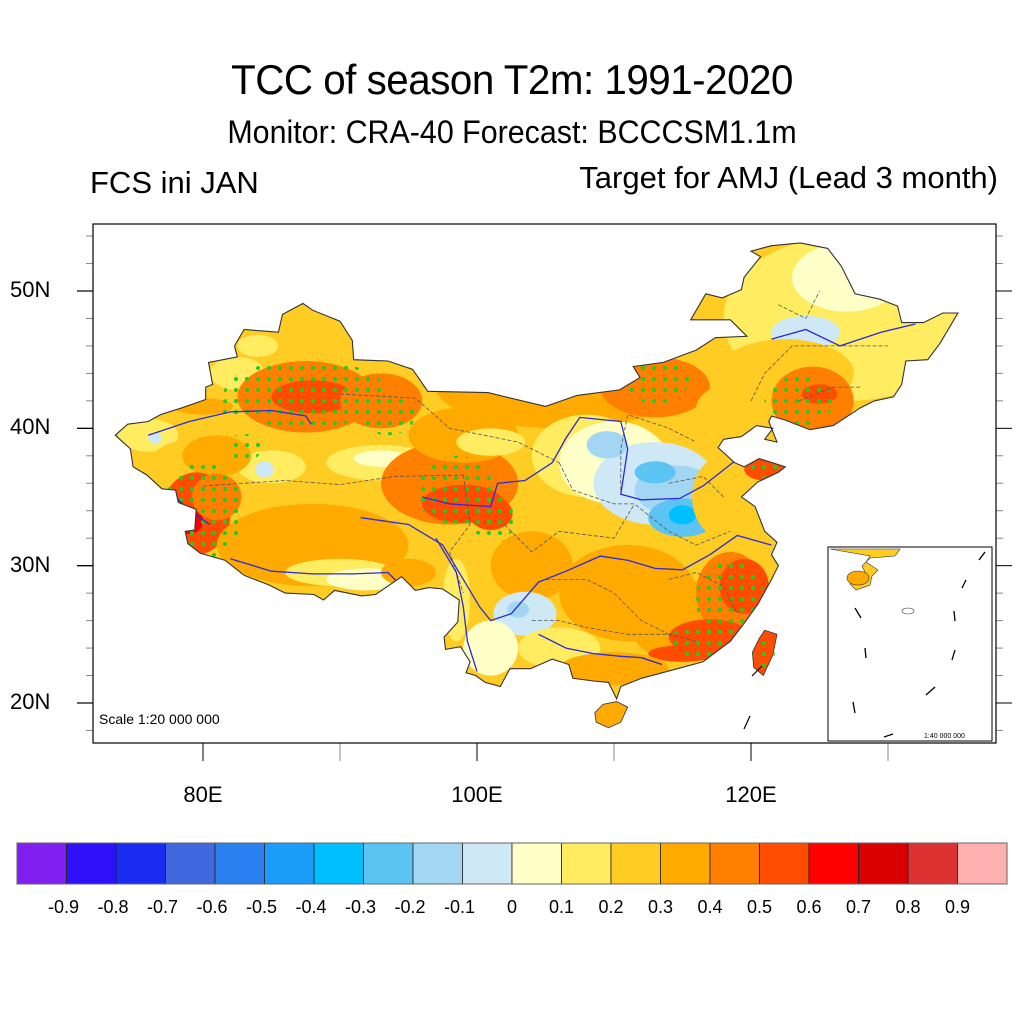 The height and width of the screenshot is (1024, 1024). I want to click on colorbar-label: 0.4, so click(710, 907).